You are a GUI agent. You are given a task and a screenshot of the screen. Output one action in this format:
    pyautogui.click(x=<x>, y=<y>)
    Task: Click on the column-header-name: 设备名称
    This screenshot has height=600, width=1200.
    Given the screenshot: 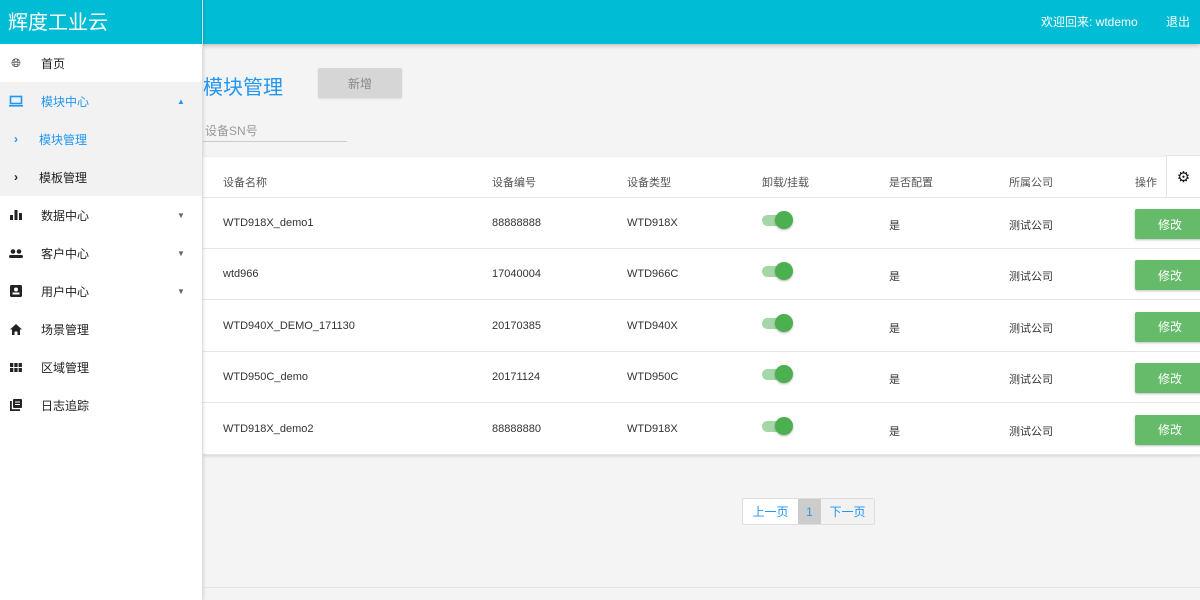 What is the action you would take?
    pyautogui.click(x=245, y=183)
    